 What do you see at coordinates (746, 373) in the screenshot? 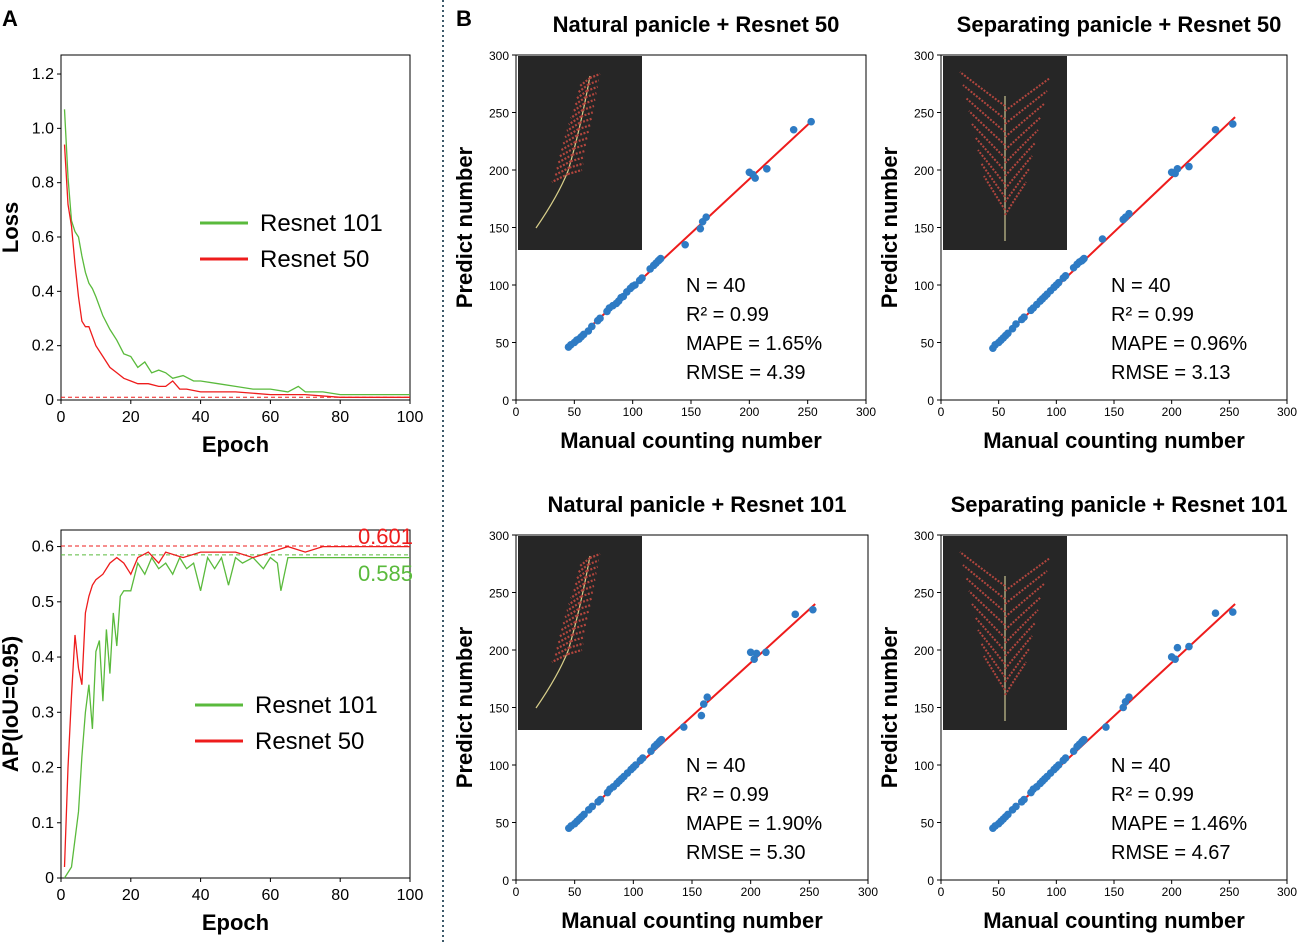
I see `stat-rmse: RMSE = 4.39` at bounding box center [746, 373].